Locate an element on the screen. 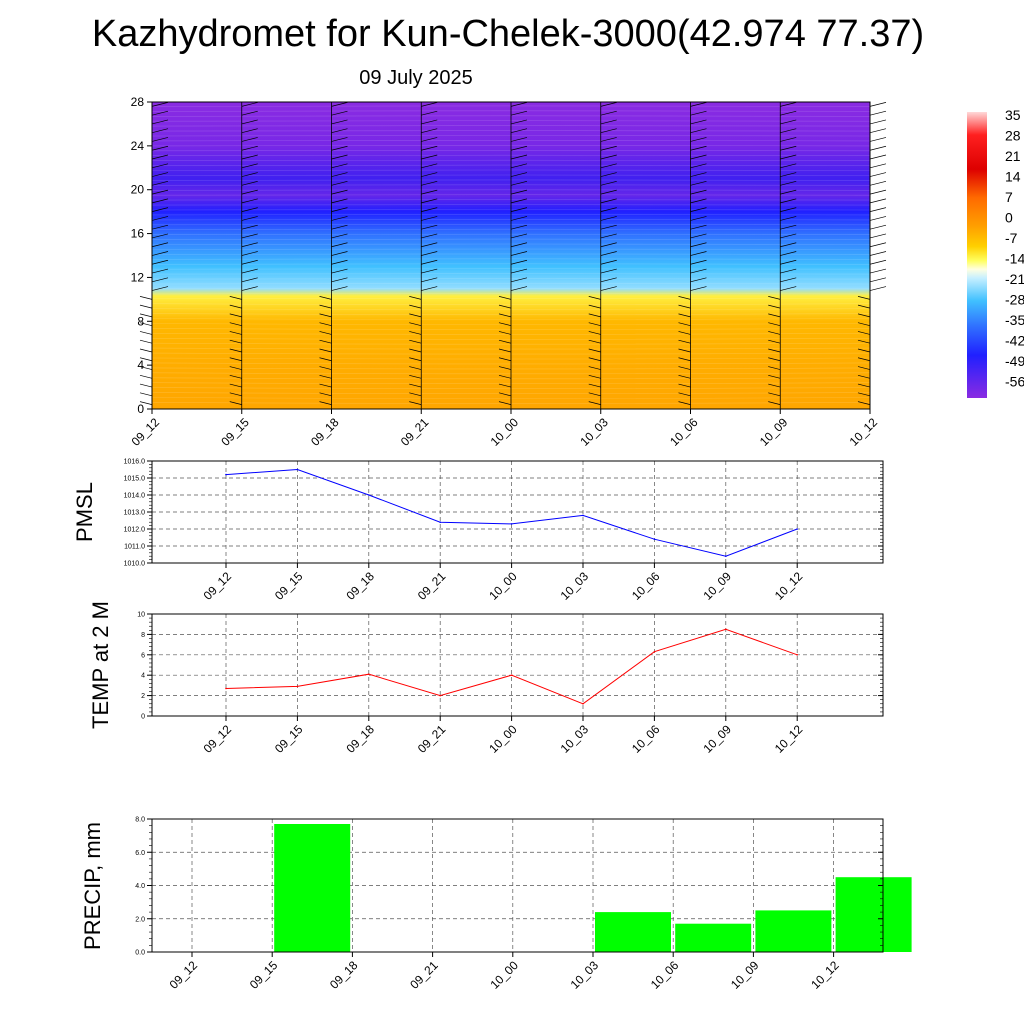 The height and width of the screenshot is (1024, 1024). y-tick-label: 1013.0 is located at coordinates (135, 513).